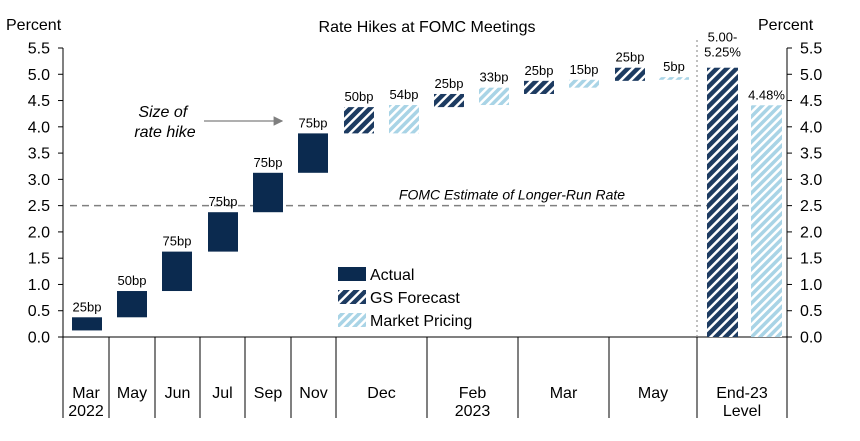 This screenshot has height=441, width=860. Describe the element at coordinates (164, 122) in the screenshot. I see `annotation-text: Size of rate hike` at that location.